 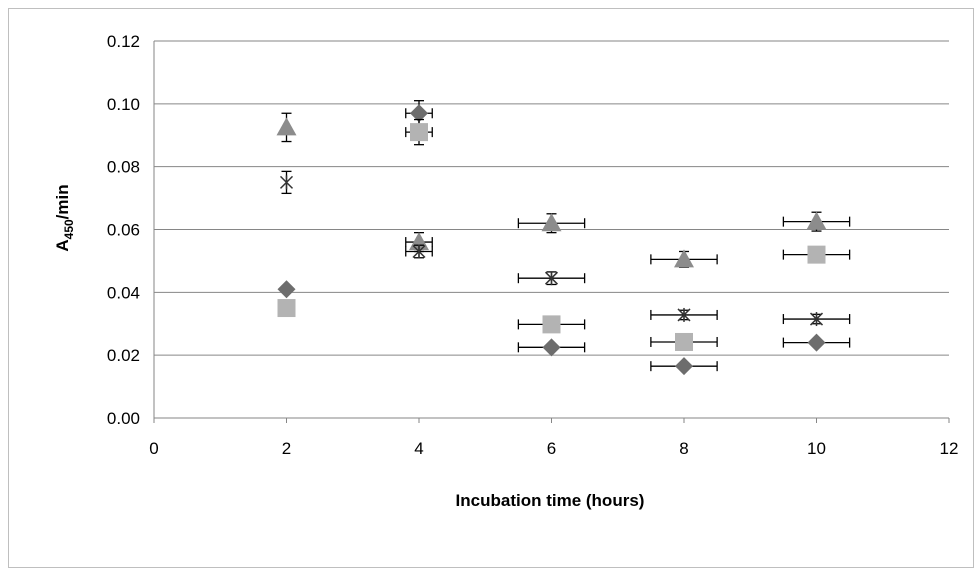 I want to click on x-tick-label: 8, so click(x=683, y=448).